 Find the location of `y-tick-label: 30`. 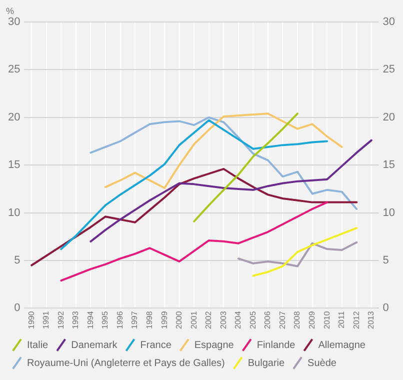

y-tick-label: 30 is located at coordinates (14, 22).